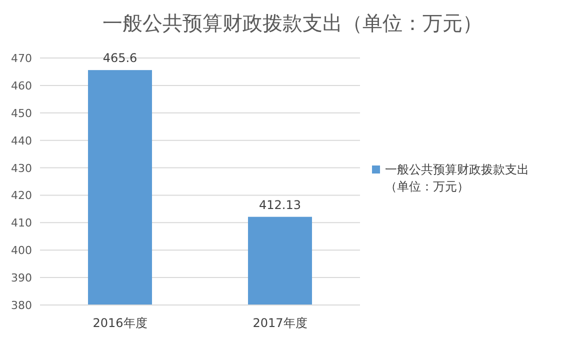 The height and width of the screenshot is (345, 585). I want to click on y-tick-label: 470, so click(21, 58).